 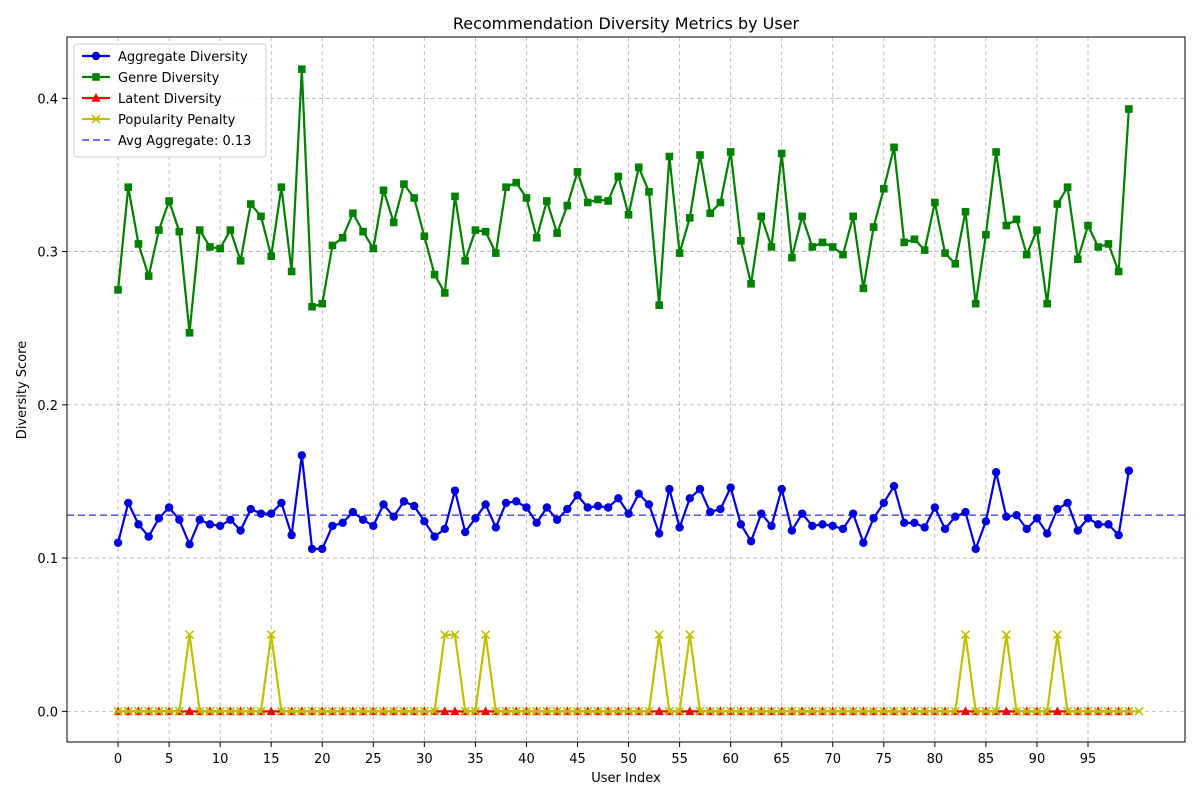 I want to click on x-tick-label: 5, so click(x=169, y=759).